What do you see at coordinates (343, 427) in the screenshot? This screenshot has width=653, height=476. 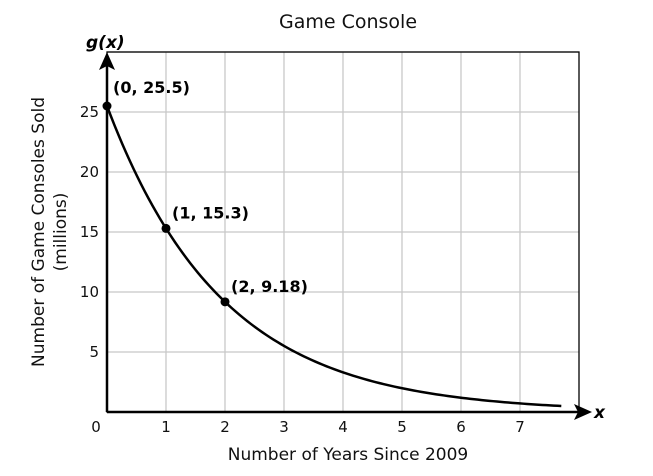 I see `x-tick-label: 4` at bounding box center [343, 427].